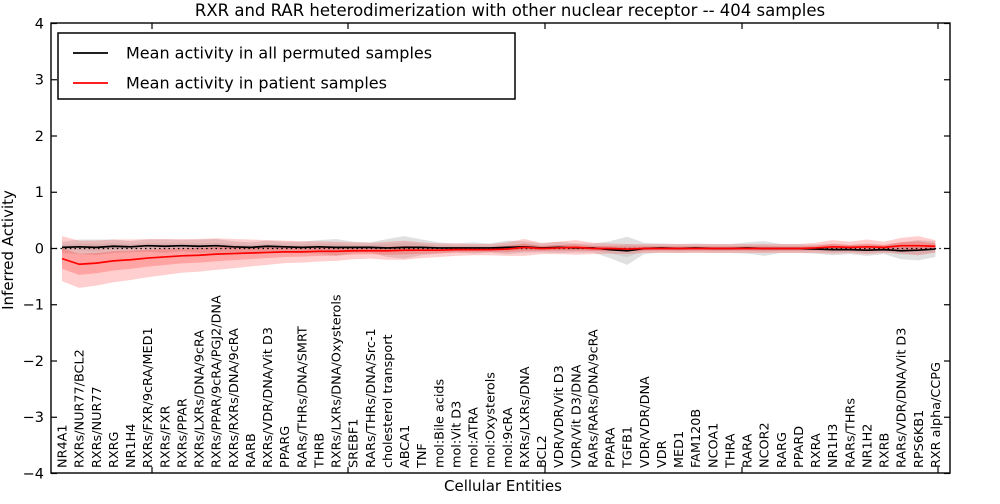 The image size is (1000, 504). I want to click on x-tick-label: RARs/THRs/DNA/Src-1, so click(371, 398).